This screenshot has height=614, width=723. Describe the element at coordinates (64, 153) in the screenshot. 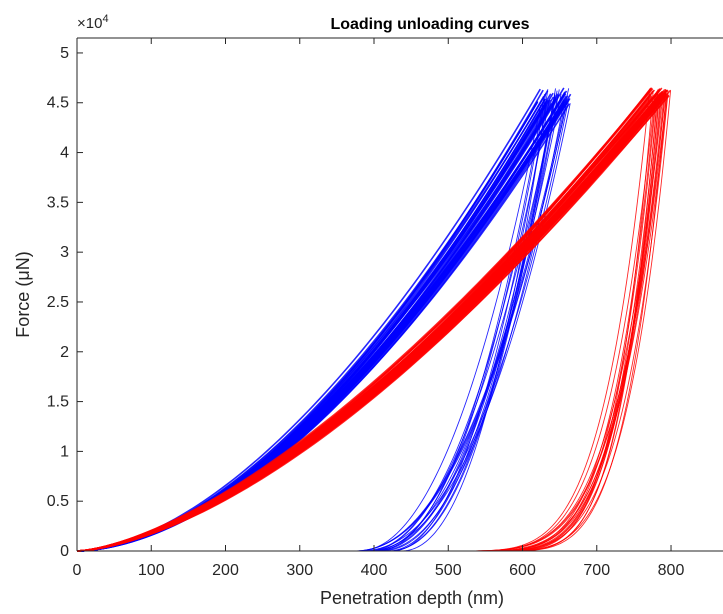

I see `y-tick-label: 4` at that location.